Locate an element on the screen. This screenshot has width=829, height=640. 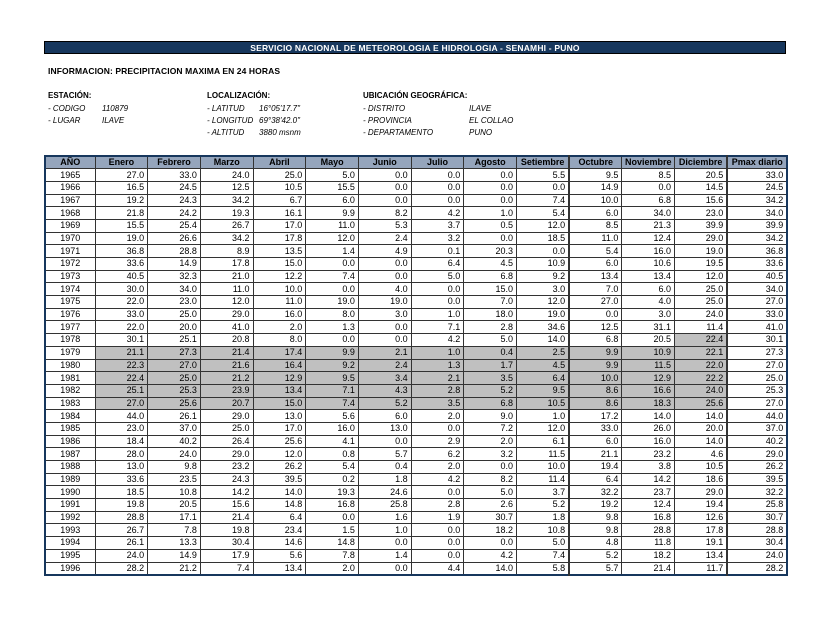
value-cell-julio: 2.8 is located at coordinates (437, 390).